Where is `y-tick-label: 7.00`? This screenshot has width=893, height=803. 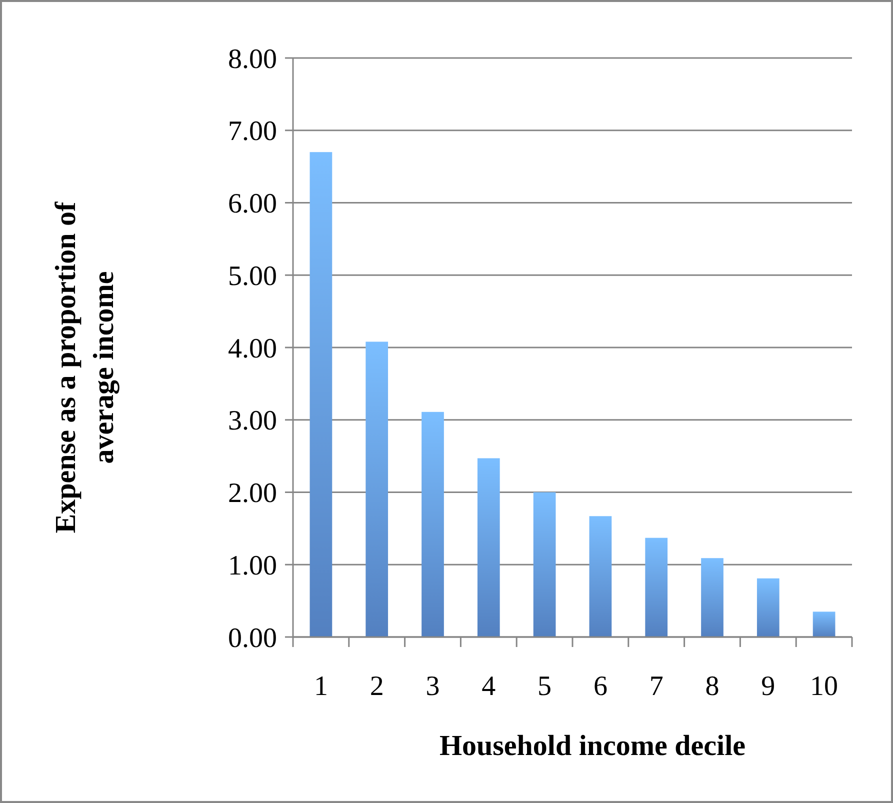
y-tick-label: 7.00 is located at coordinates (252, 132).